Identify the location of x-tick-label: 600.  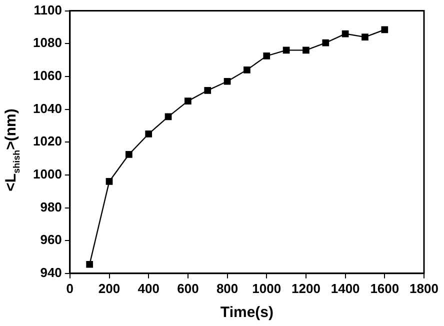
(188, 288).